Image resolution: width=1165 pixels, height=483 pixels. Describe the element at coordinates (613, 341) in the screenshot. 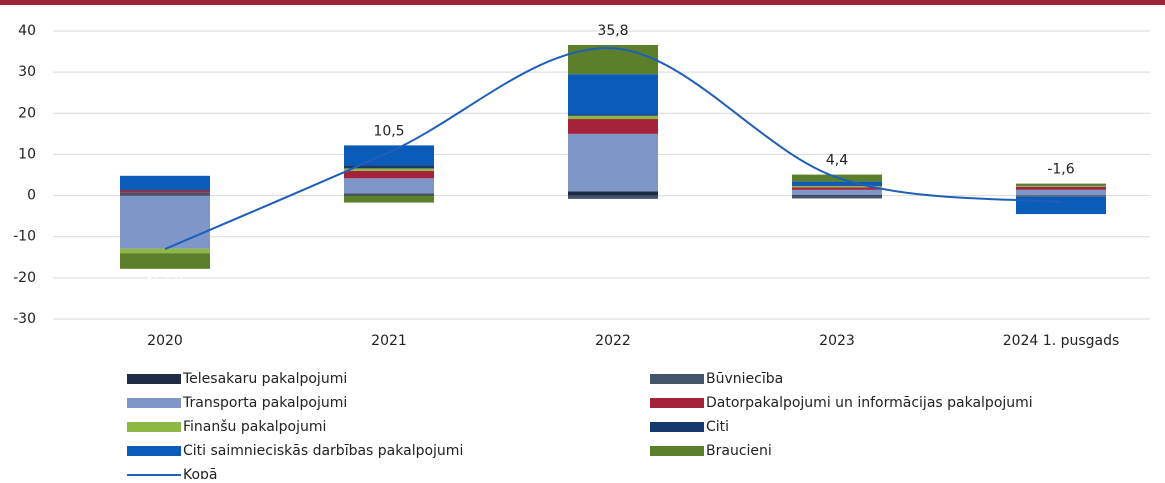

I see `x-tick-label: 2022` at that location.